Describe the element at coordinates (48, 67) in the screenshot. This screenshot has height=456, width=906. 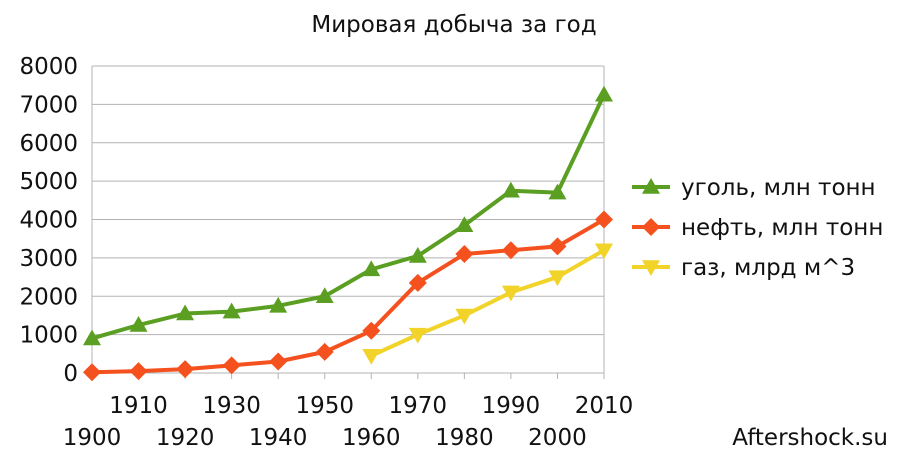
I see `y-tick-label: 8000` at that location.